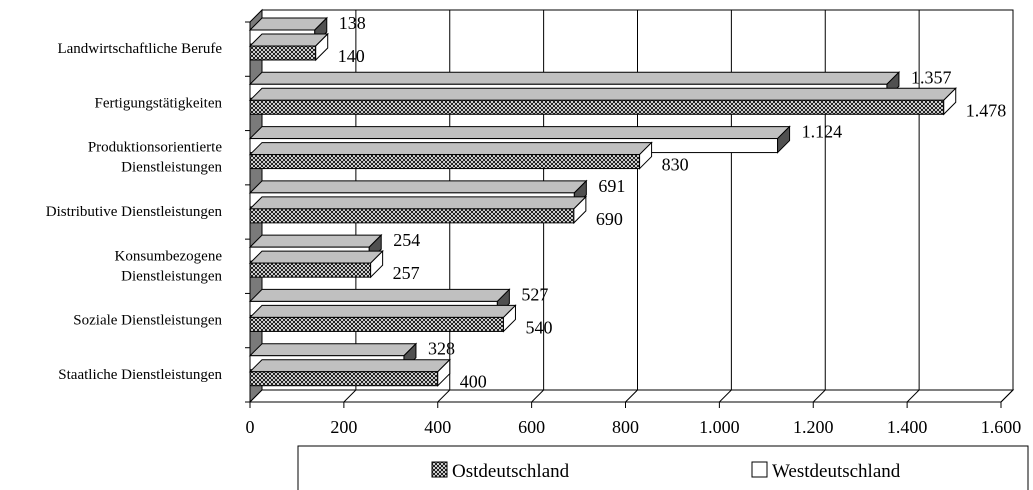 This screenshot has width=1033, height=490. What do you see at coordinates (250, 427) in the screenshot?
I see `x-tick-label: 0` at bounding box center [250, 427].